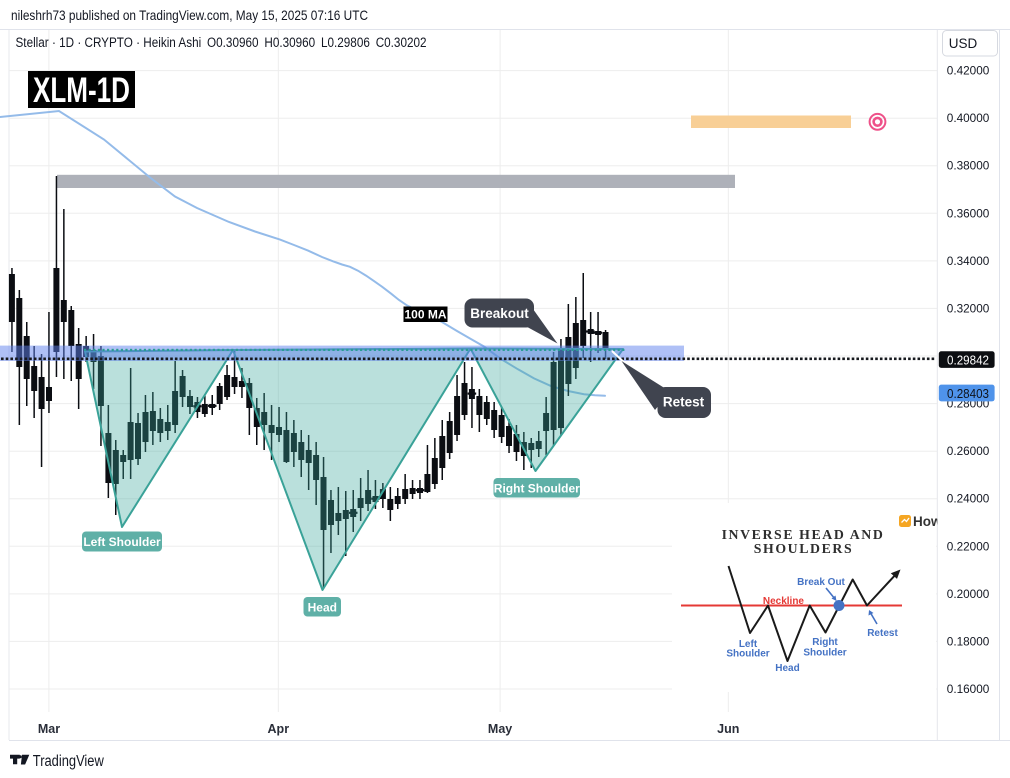  What do you see at coordinates (968, 261) in the screenshot?
I see `svg-text: 0.34000` at bounding box center [968, 261].